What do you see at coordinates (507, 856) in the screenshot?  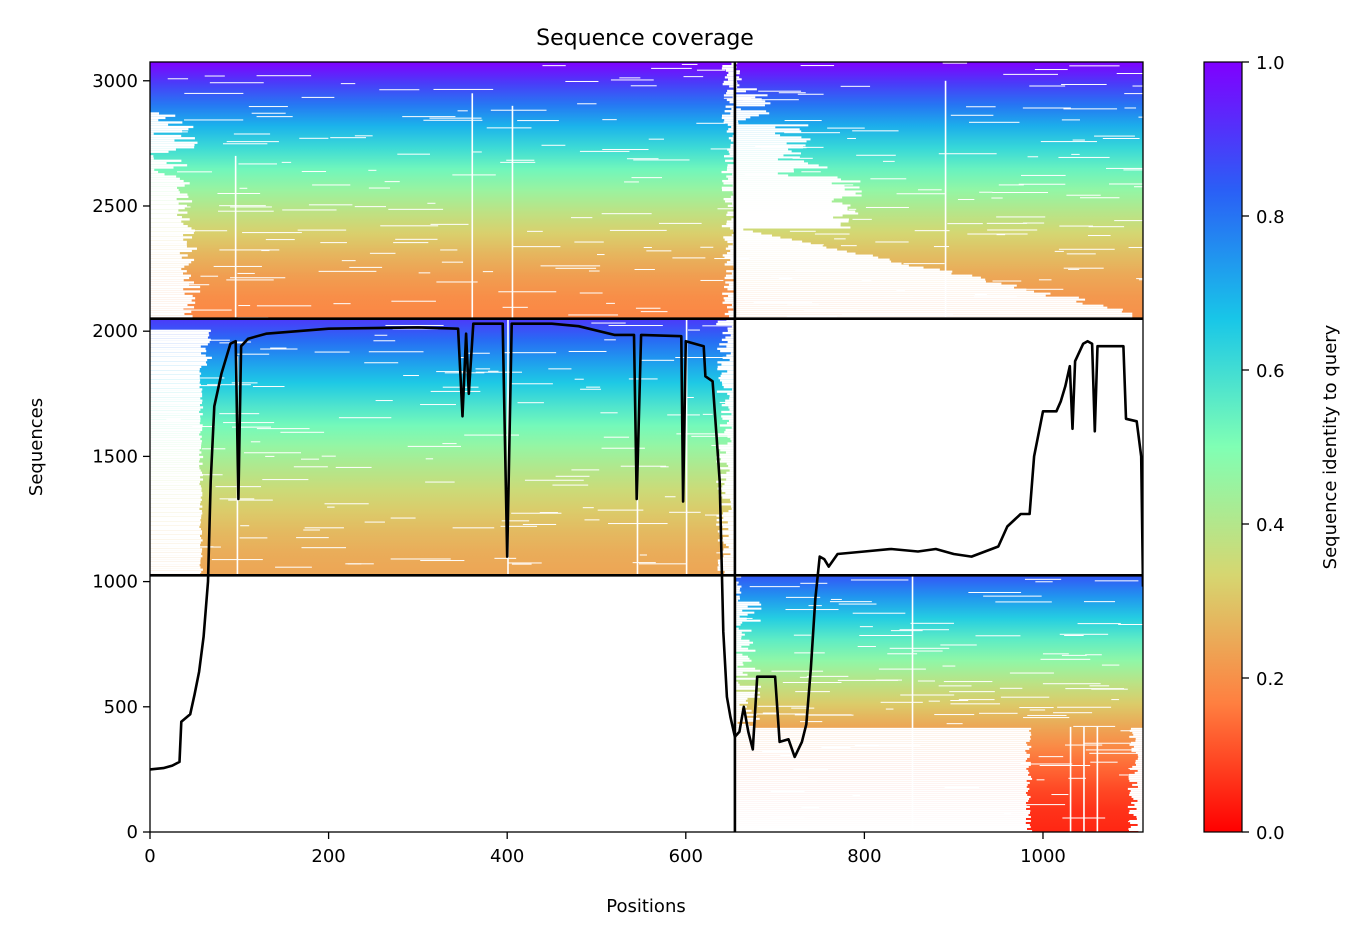 I see `x-tick-label: 400` at bounding box center [507, 856].